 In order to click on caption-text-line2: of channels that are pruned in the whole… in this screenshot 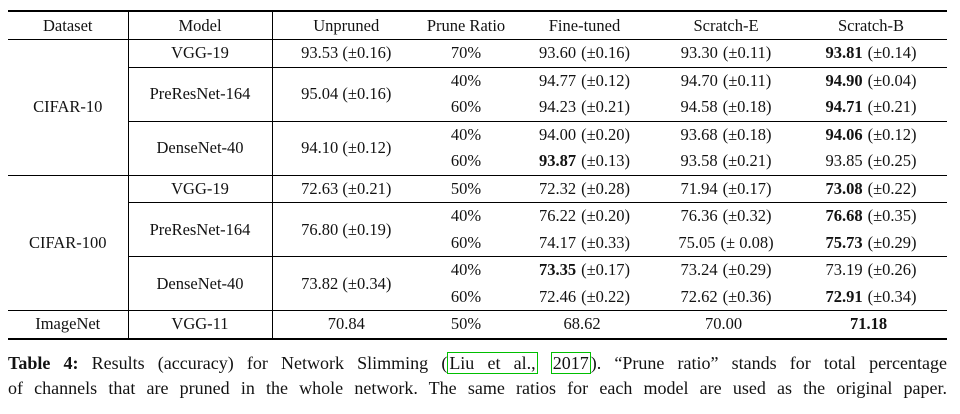, I will do `click(477, 388)`.